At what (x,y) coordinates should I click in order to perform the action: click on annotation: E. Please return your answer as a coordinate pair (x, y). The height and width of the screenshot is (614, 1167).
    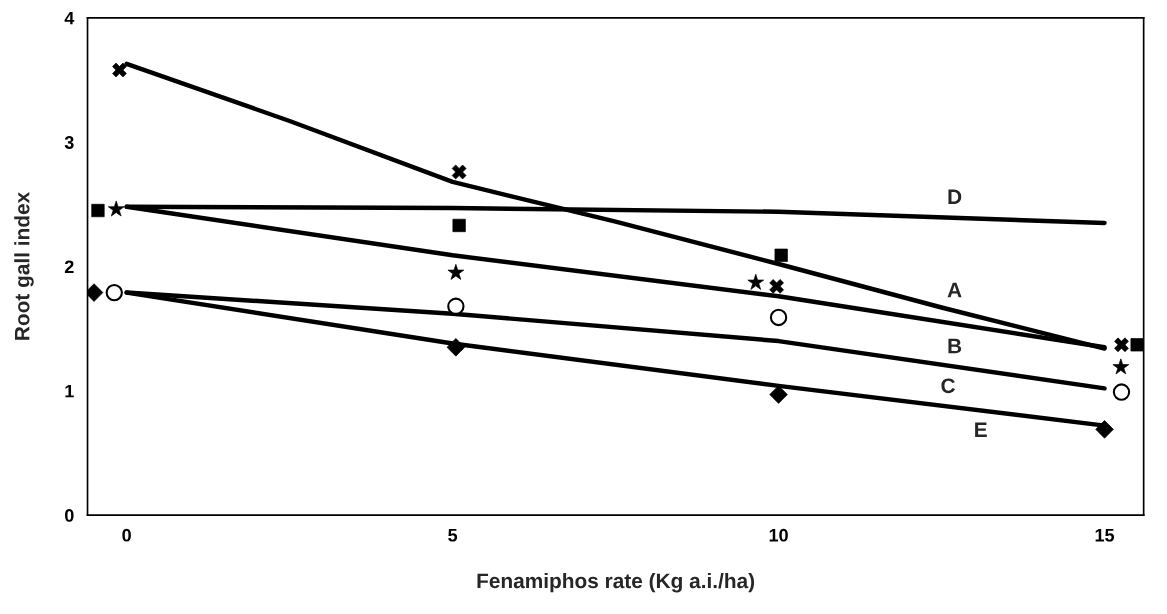
    Looking at the image, I should click on (981, 429).